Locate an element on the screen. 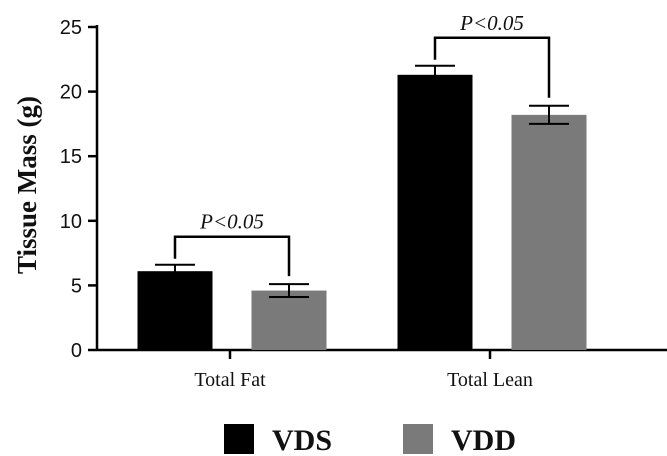 The image size is (667, 456). y-tick-label: 20 is located at coordinates (71, 93).